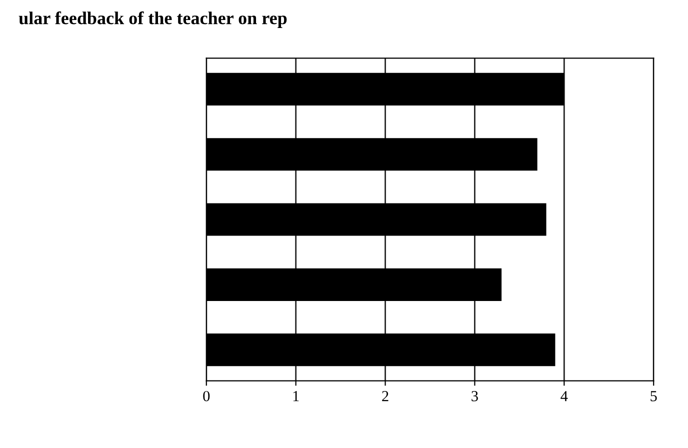 The image size is (688, 448). Describe the element at coordinates (152, 19) in the screenshot. I see `chart-title: ular feedback of the teacher on rep` at that location.